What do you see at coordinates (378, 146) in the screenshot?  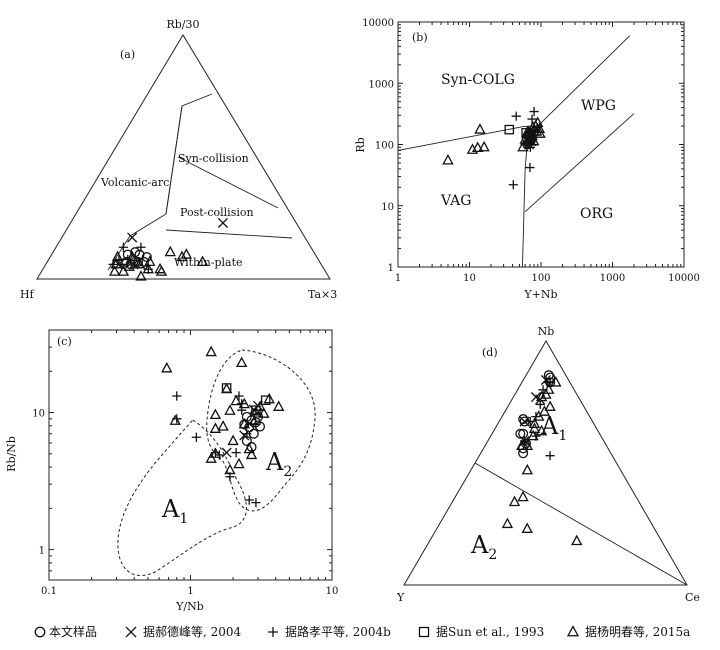 I see `panel-b-yticklabels: 1 10 100 1000 10000` at bounding box center [378, 146].